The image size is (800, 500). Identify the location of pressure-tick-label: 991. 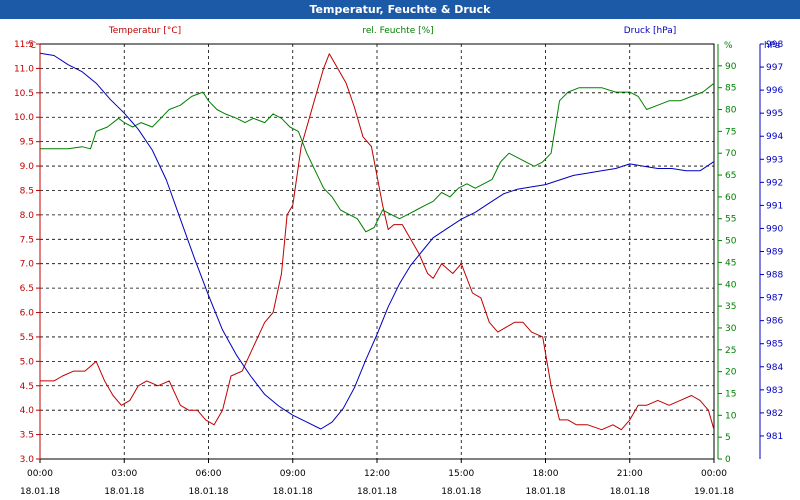
(774, 206).